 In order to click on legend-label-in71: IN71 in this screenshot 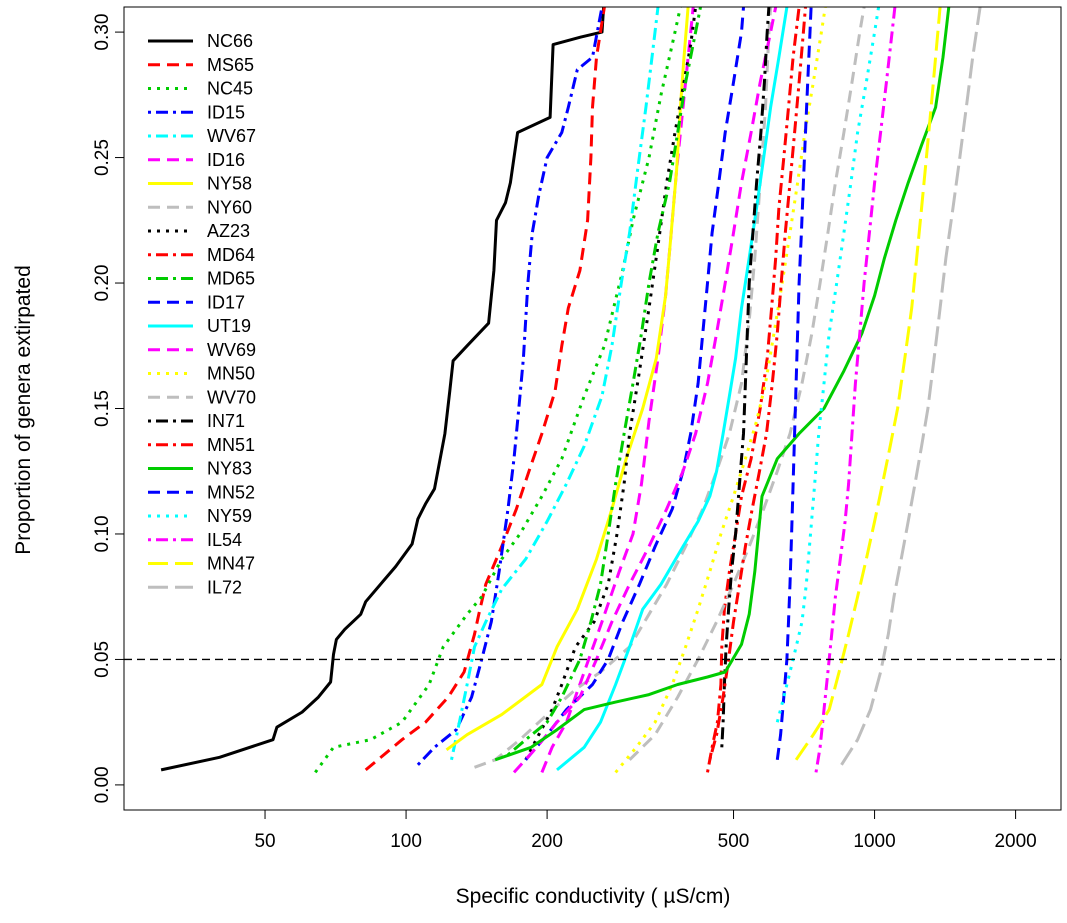, I will do `click(226, 421)`.